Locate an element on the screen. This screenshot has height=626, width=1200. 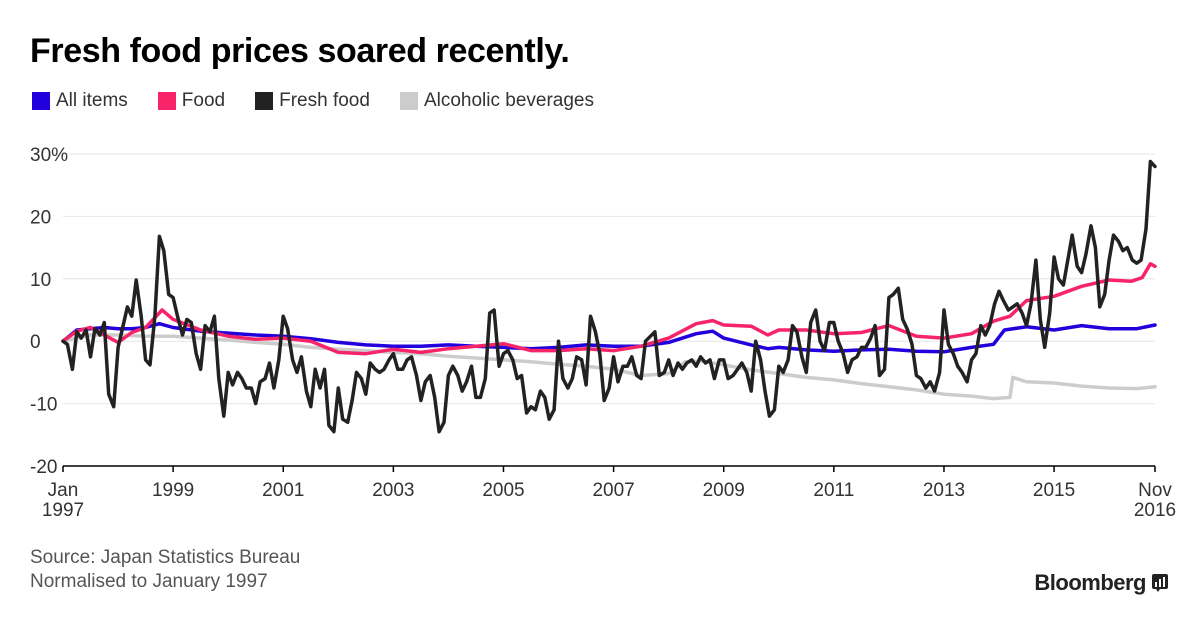
legend-swatch-alcoholic-beverages is located at coordinates (408, 101).